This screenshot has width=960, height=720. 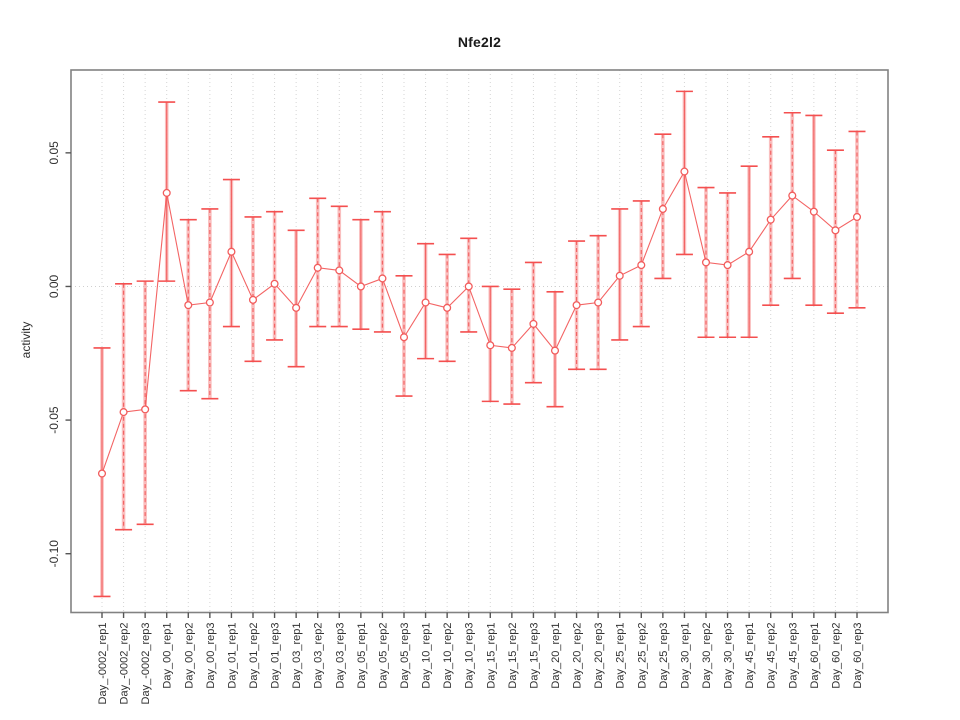 What do you see at coordinates (599, 656) in the screenshot?
I see `x-tick-label: Day_20_rep3` at bounding box center [599, 656].